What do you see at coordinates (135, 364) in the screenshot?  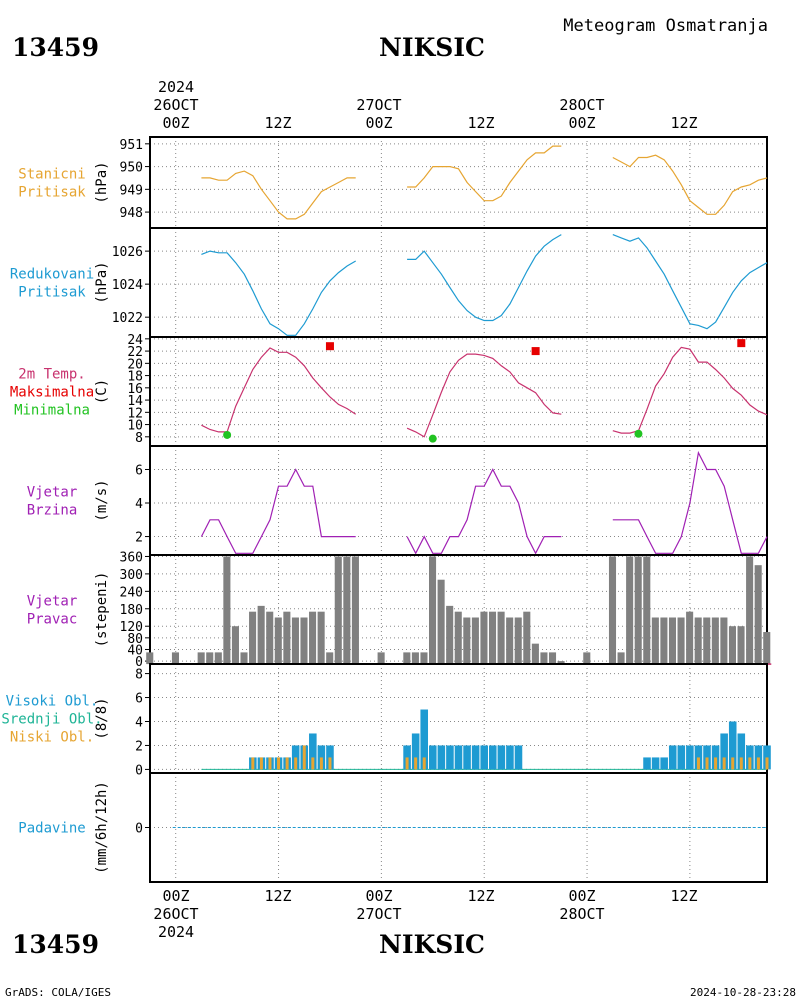 I see `p3-ytick-label: 20` at bounding box center [135, 364].